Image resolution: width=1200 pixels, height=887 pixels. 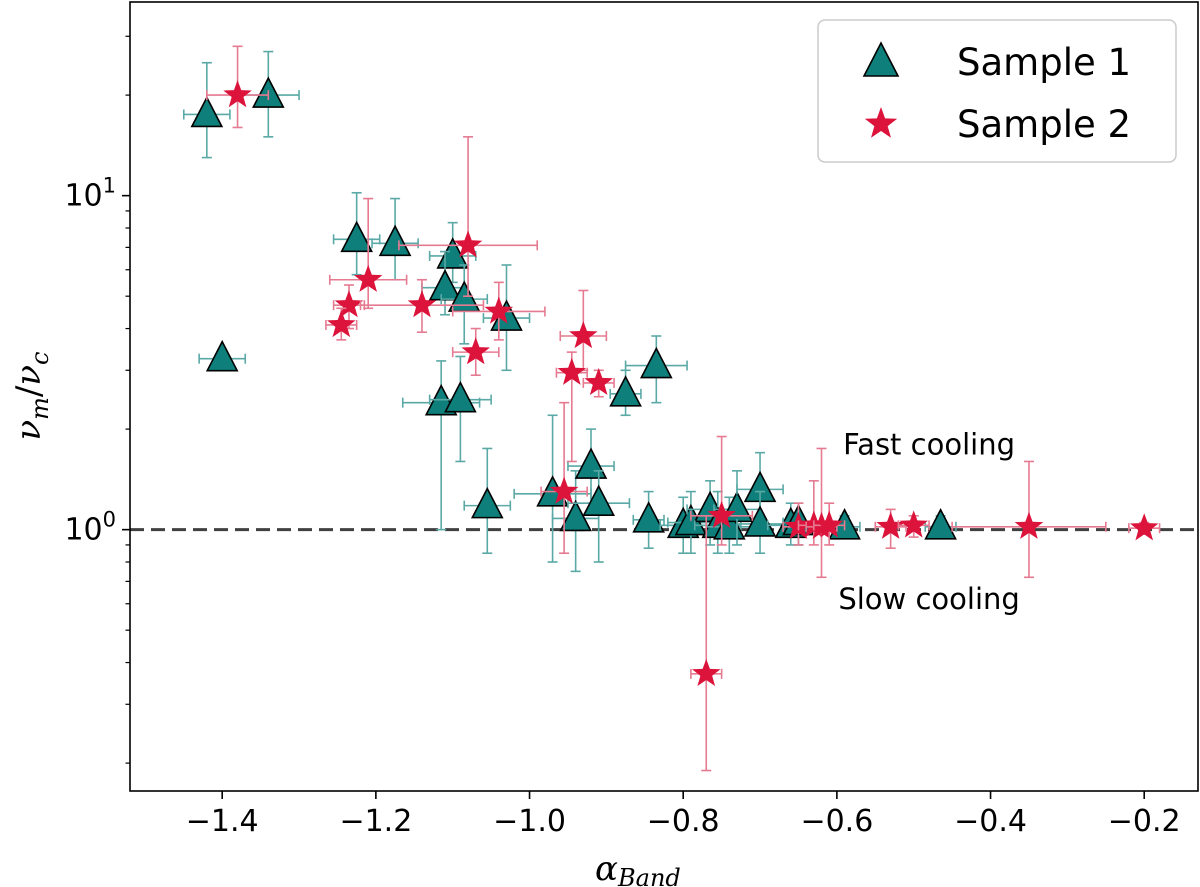 I want to click on x-tick-label: −0.4, so click(x=990, y=821).